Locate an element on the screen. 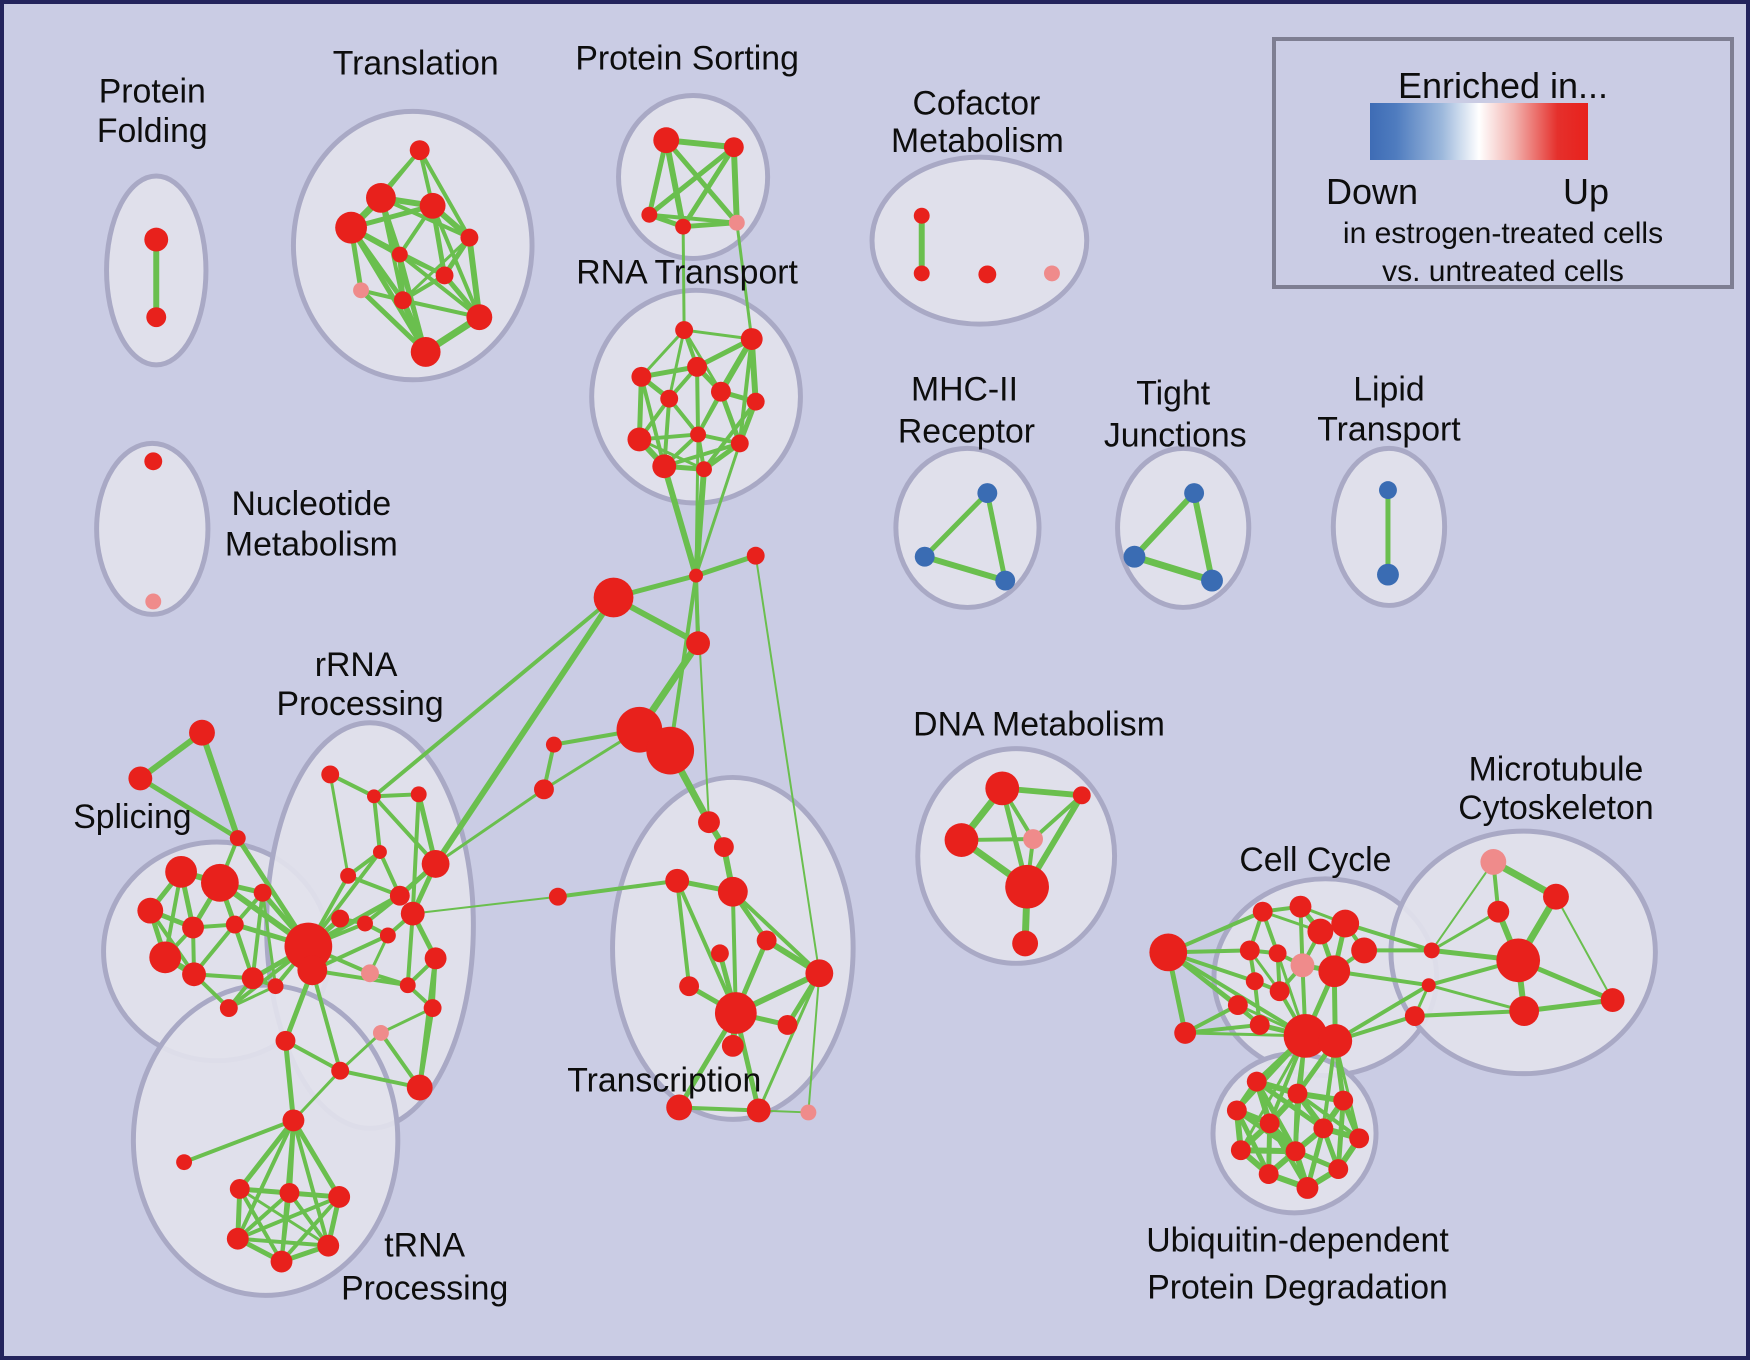  node-nm1 is located at coordinates (153, 461).